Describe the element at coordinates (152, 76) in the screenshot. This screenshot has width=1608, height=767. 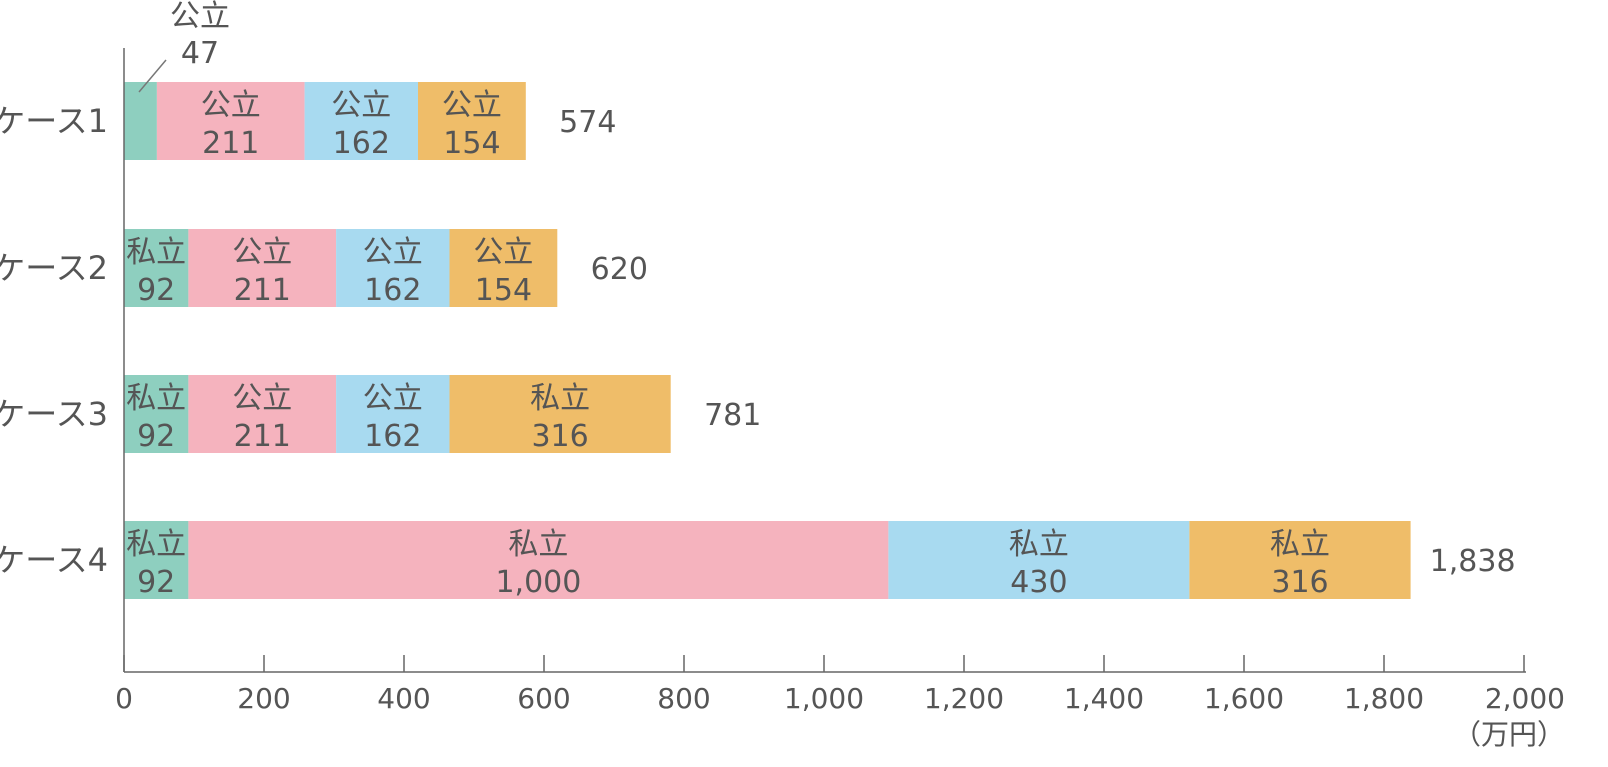
I see `leader-line` at that location.